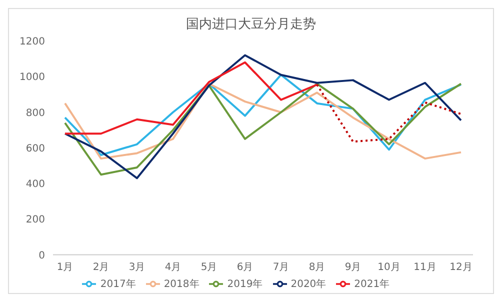  I want to click on legend-label: 2020年, so click(308, 284).